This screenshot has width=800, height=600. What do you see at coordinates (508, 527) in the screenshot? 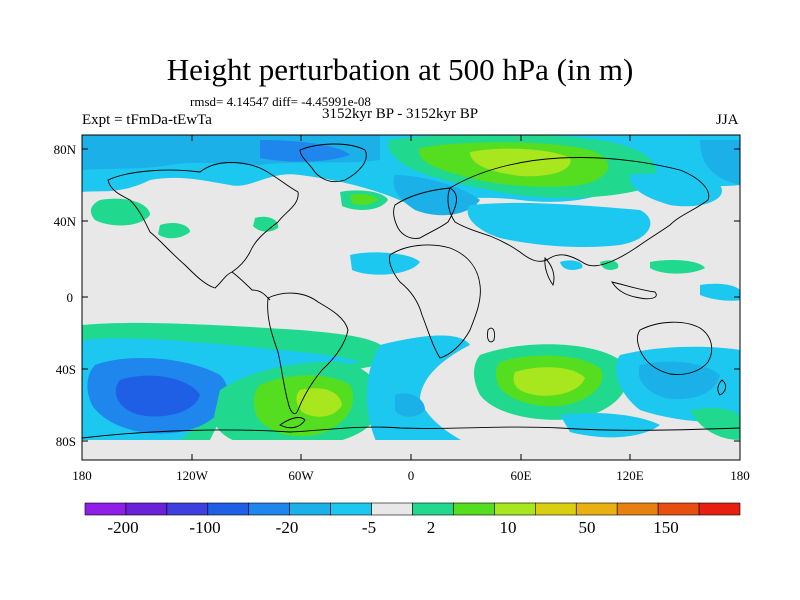
I see `colorbar-label: 10` at bounding box center [508, 527].